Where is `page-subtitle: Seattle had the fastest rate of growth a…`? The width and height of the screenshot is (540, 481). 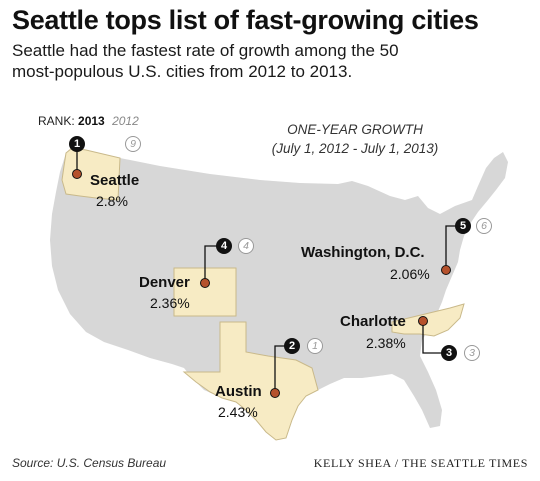
page-subtitle: Seattle had the fastest rate of growth a… is located at coordinates (262, 61).